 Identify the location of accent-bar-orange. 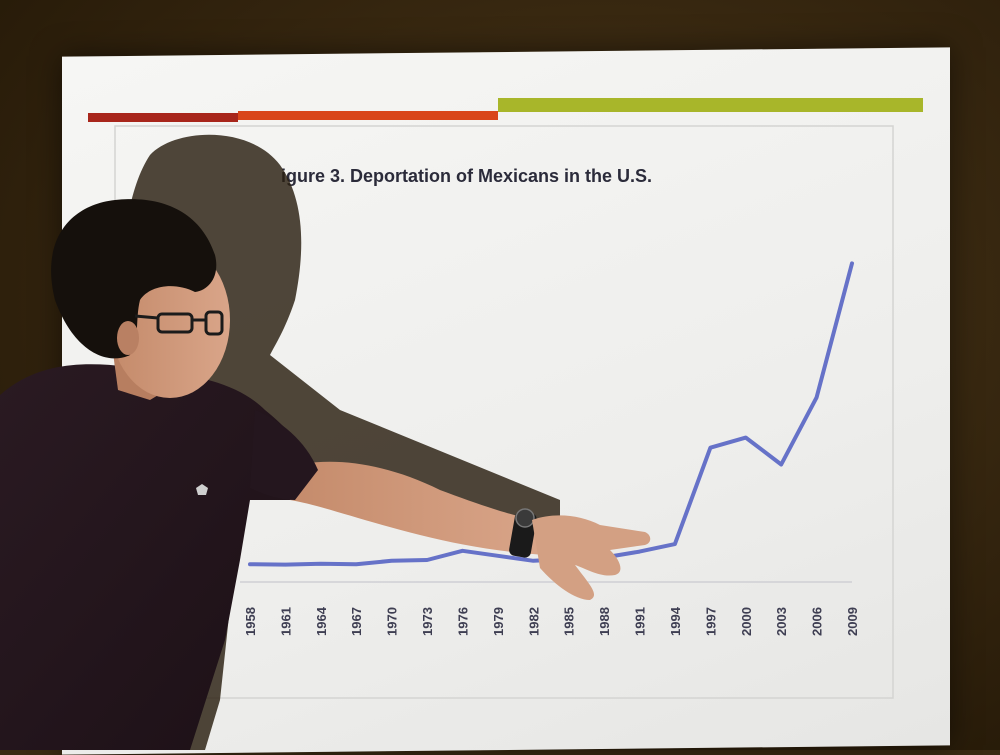
(368, 115).